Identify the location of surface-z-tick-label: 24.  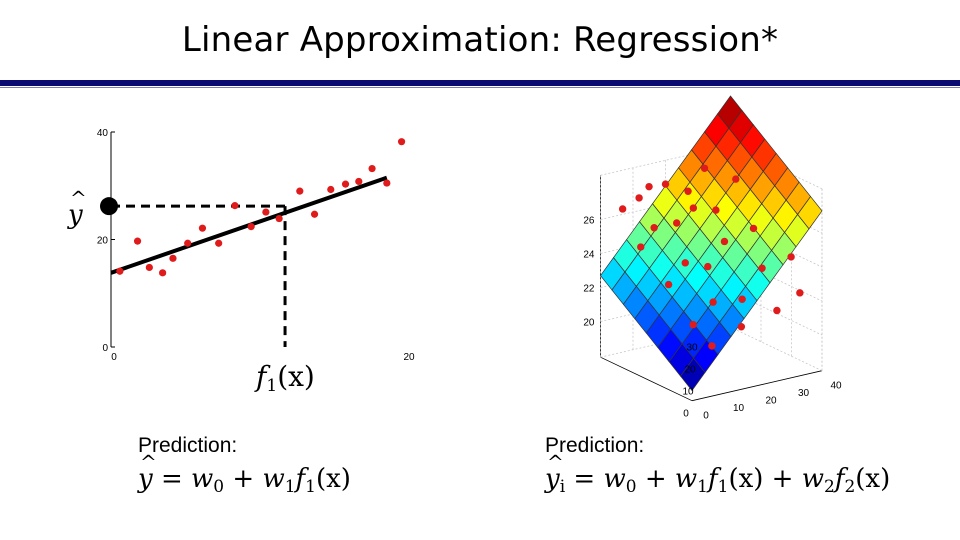
(589, 255).